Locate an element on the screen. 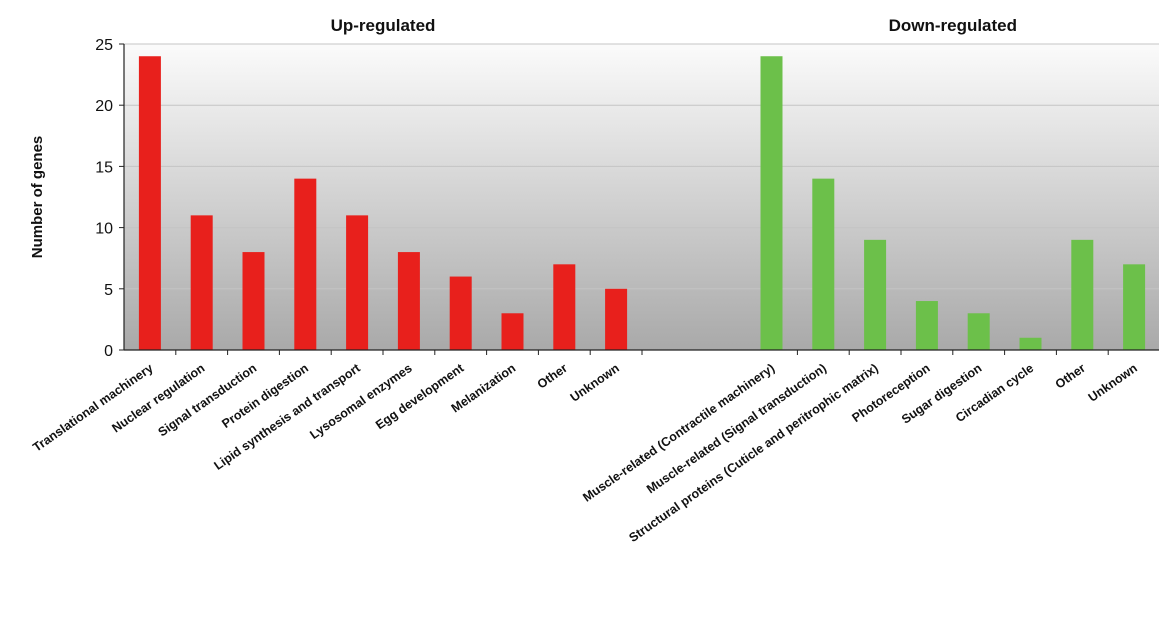  y-tick-label: 15 is located at coordinates (104, 167).